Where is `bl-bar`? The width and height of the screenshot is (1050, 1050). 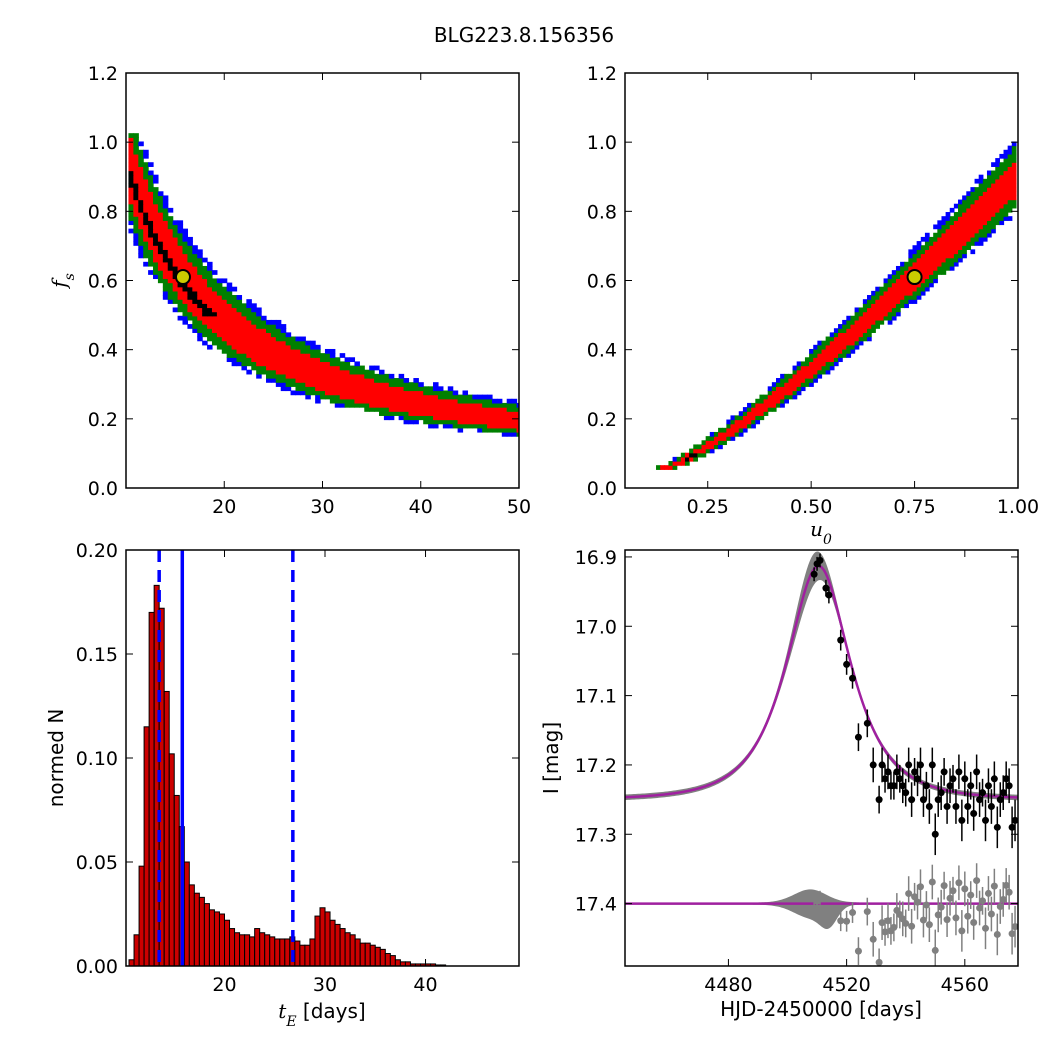 bl-bar is located at coordinates (232, 947).